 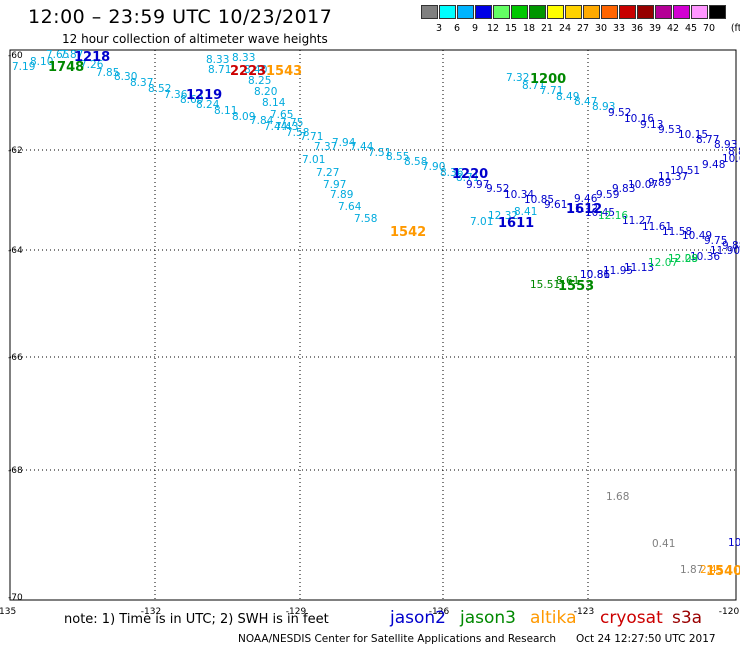 What do you see at coordinates (159, 89) in the screenshot?
I see `wave-height-reading: 8.52` at bounding box center [159, 89].